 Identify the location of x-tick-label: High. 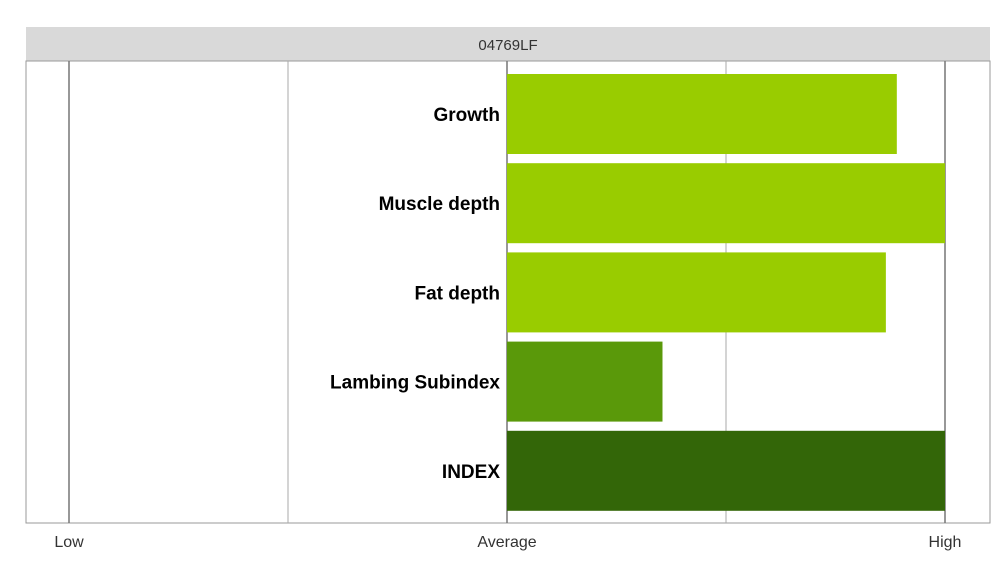
(945, 542).